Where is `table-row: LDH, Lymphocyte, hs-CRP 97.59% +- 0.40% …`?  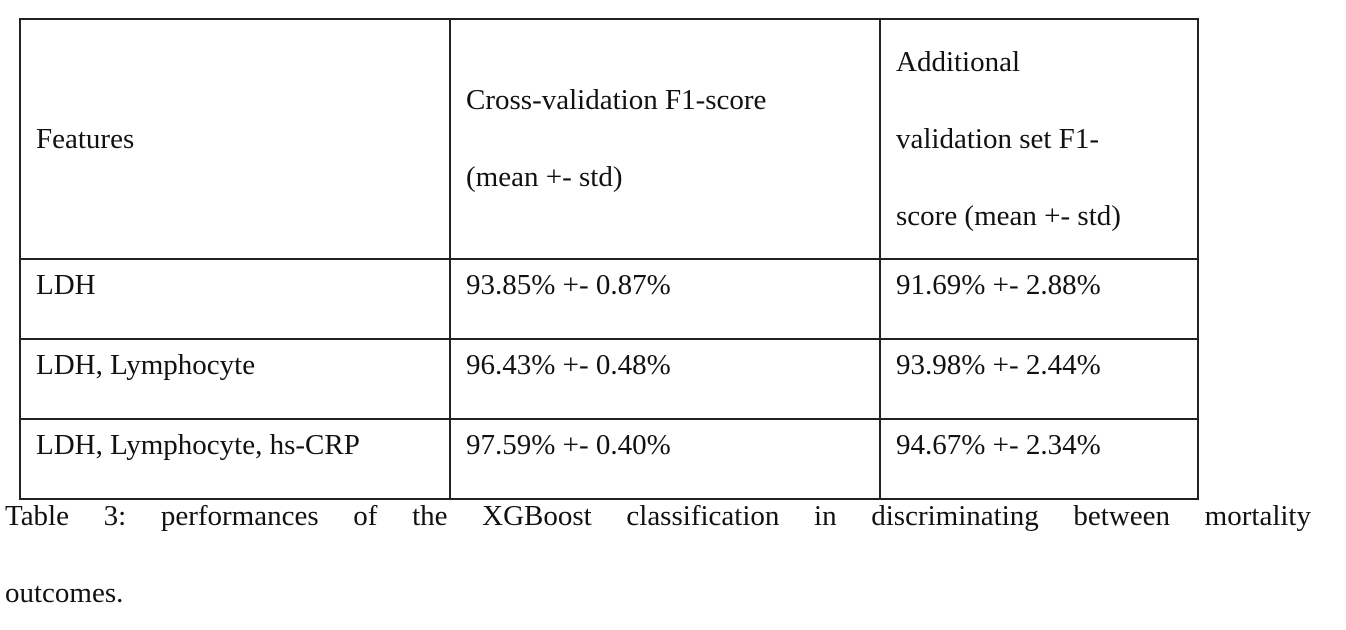 table-row: LDH, Lymphocyte, hs-CRP 97.59% +- 0.40% … is located at coordinates (609, 459).